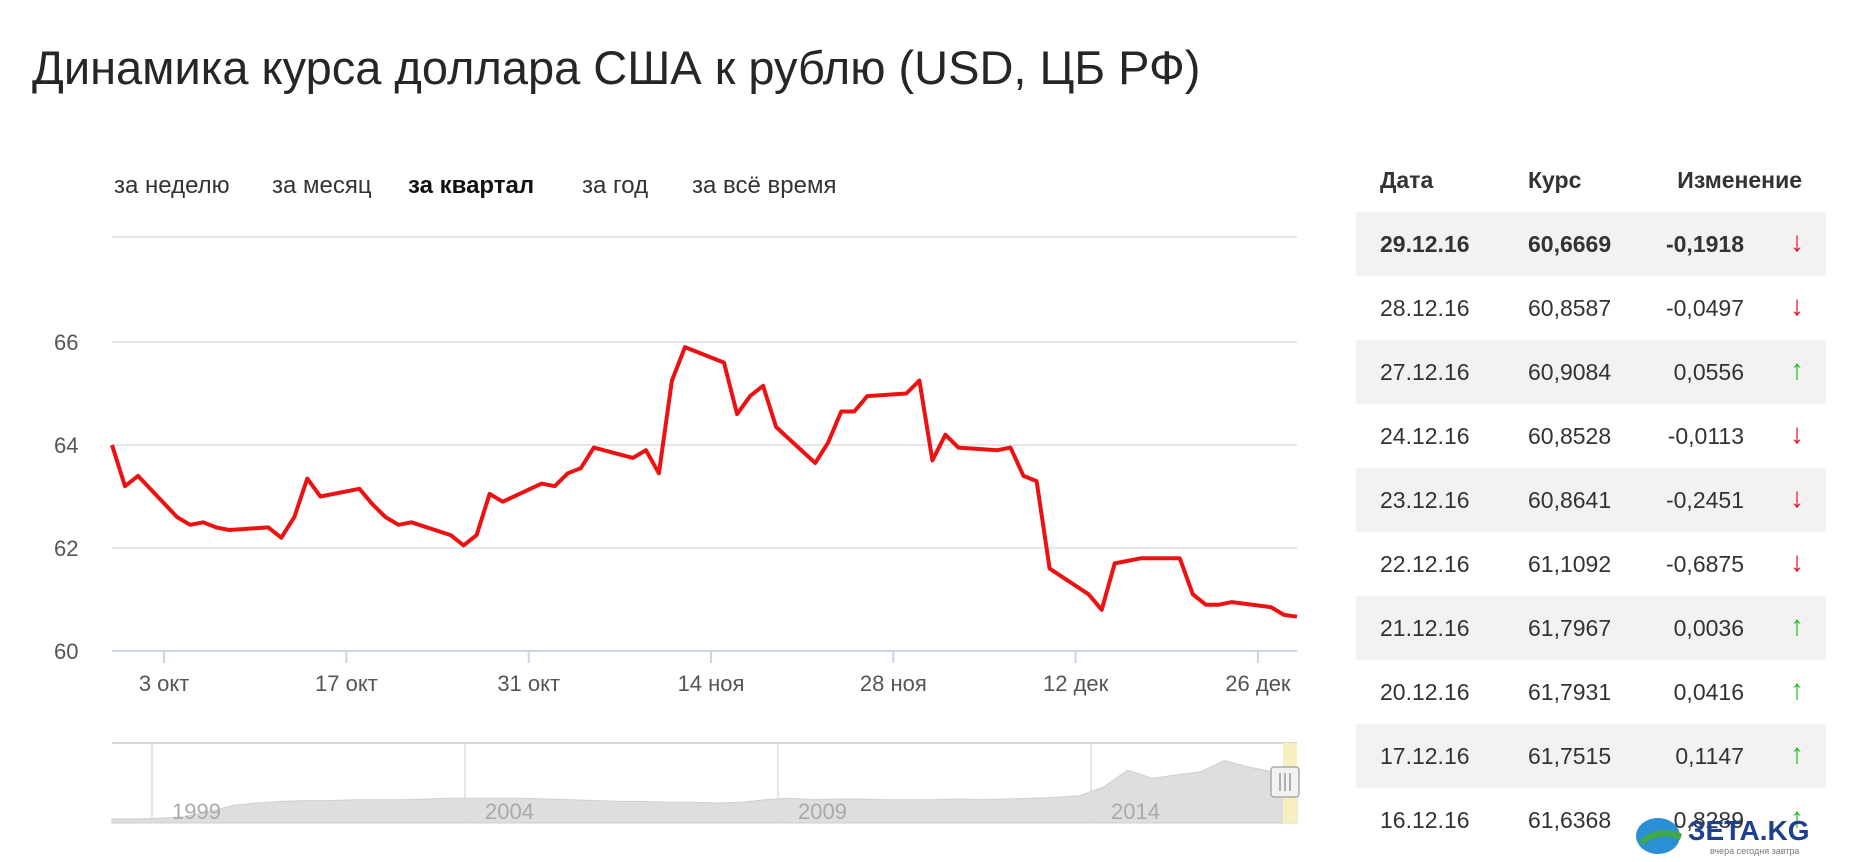  Describe the element at coordinates (1258, 683) in the screenshot. I see `x-tick-label: 26 дек` at that location.